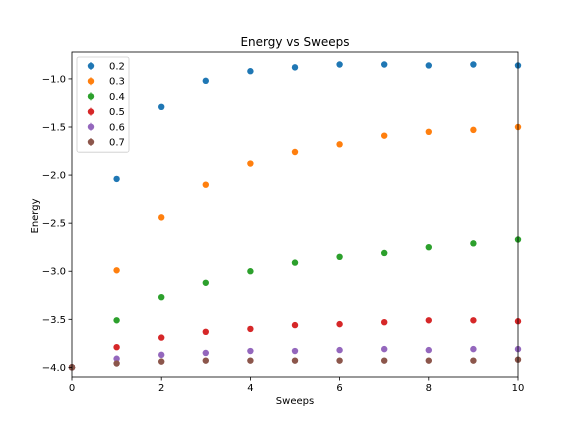  What do you see at coordinates (54, 272) in the screenshot?
I see `y-tick-label: −3.0` at bounding box center [54, 272].